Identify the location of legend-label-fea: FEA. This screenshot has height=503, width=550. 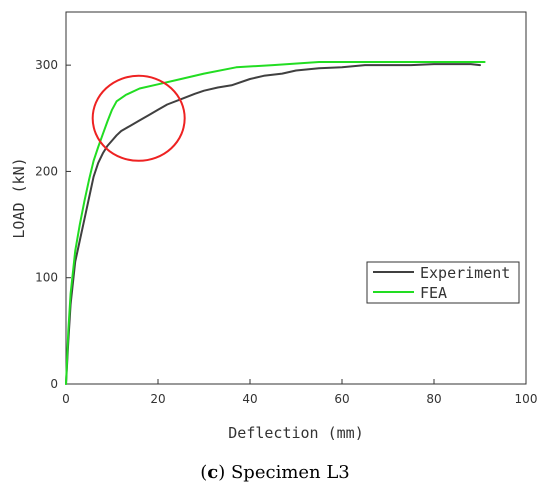
(433, 293).